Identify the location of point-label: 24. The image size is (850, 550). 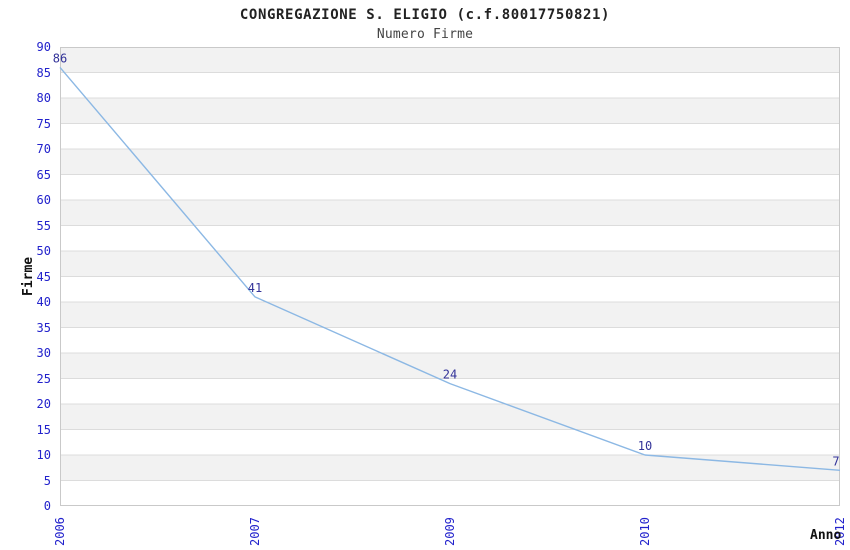
(450, 375).